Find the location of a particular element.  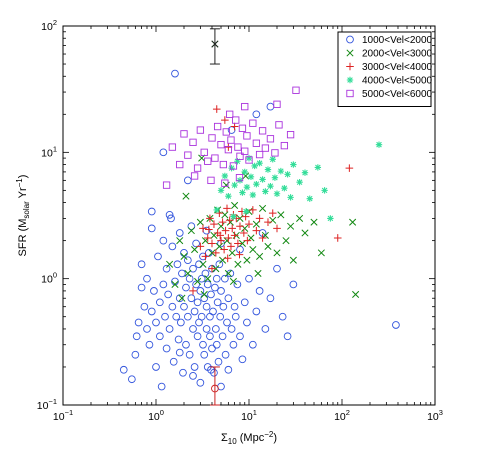

y-axis-label: SFR (Msolar Yr−1) is located at coordinates (23, 216).